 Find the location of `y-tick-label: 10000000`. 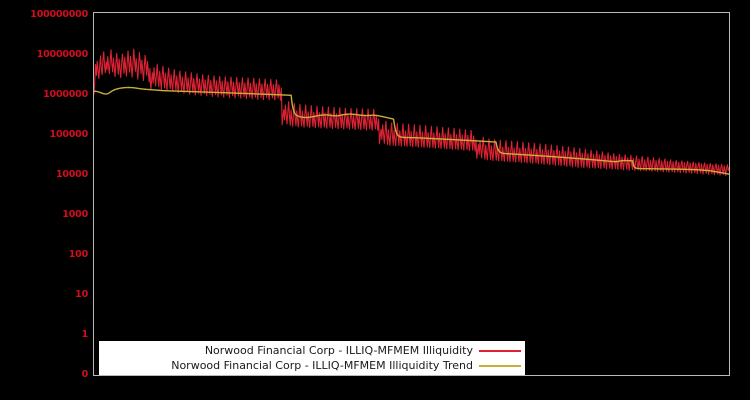

y-tick-label: 10000000 is located at coordinates (62, 54).